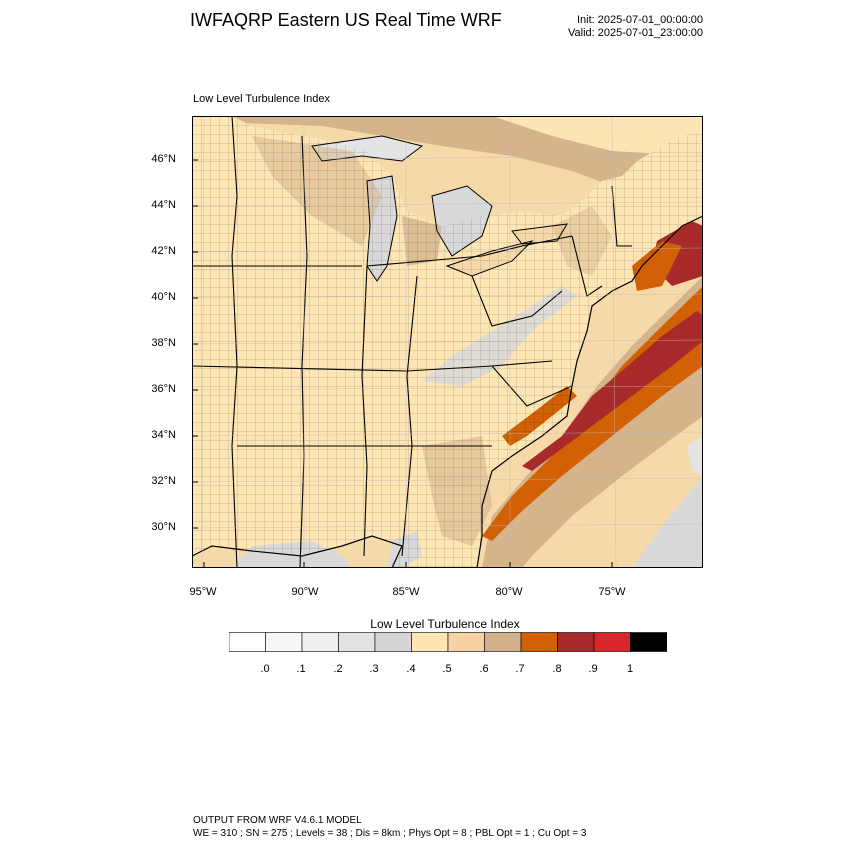 The width and height of the screenshot is (850, 850). Describe the element at coordinates (203, 592) in the screenshot. I see `lon-label-95w: 95°W` at that location.